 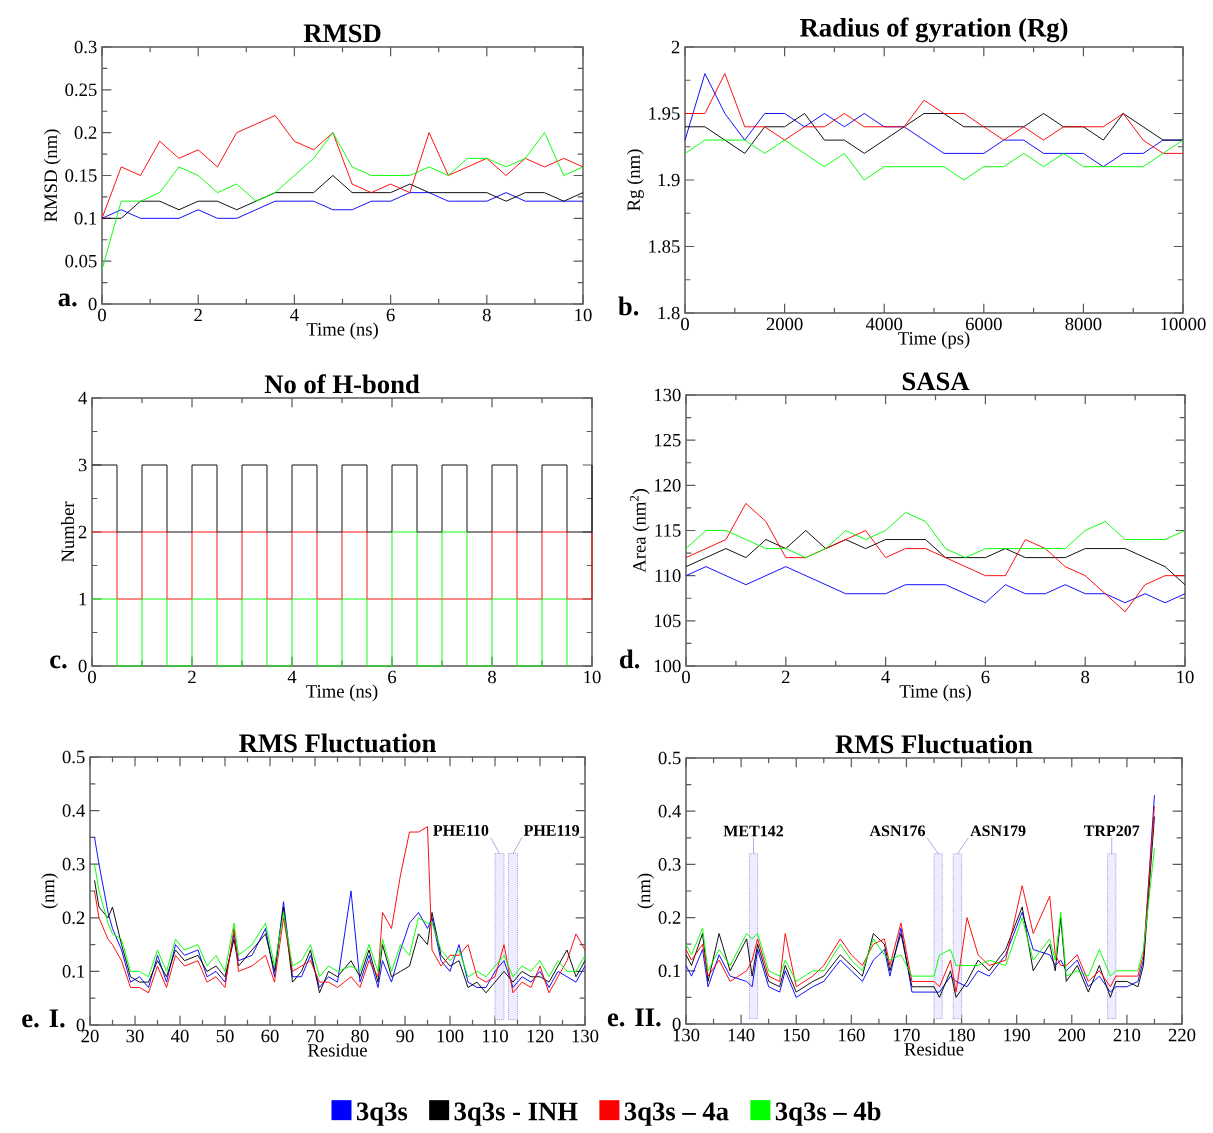 I want to click on x-tick-label: 6000, so click(x=983, y=324).